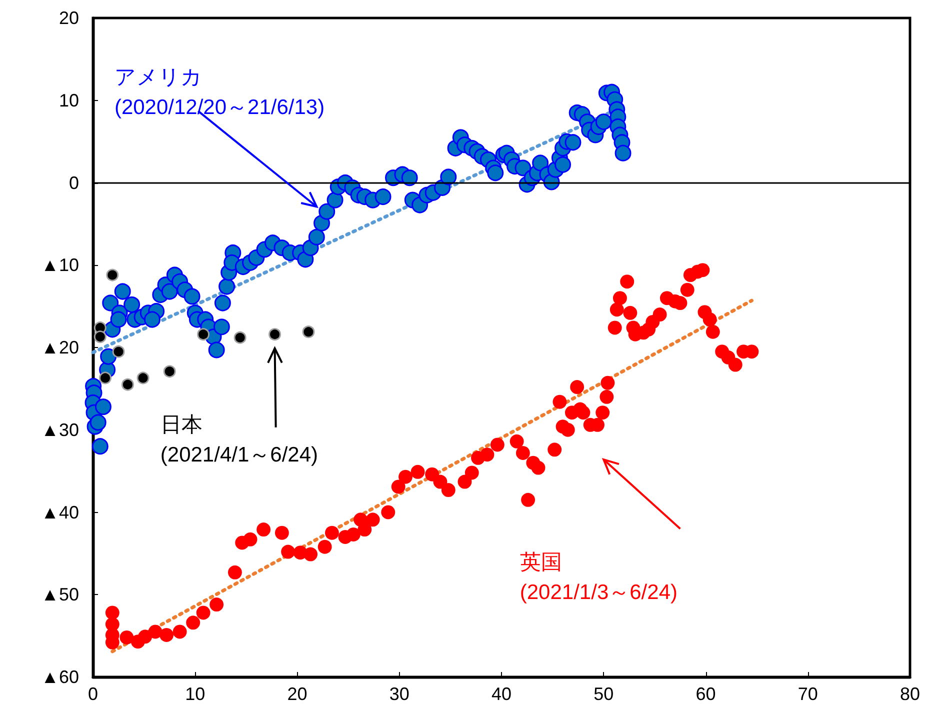 The height and width of the screenshot is (717, 931). I want to click on x-tick-label: 60, so click(706, 694).